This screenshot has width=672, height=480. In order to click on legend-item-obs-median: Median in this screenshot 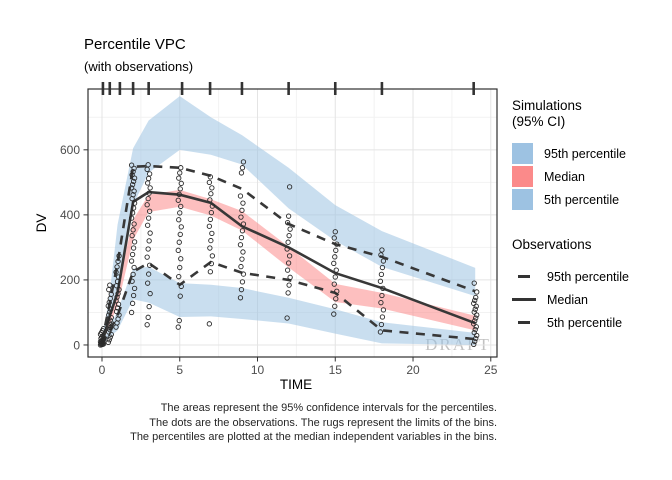, I will do `click(589, 299)`.